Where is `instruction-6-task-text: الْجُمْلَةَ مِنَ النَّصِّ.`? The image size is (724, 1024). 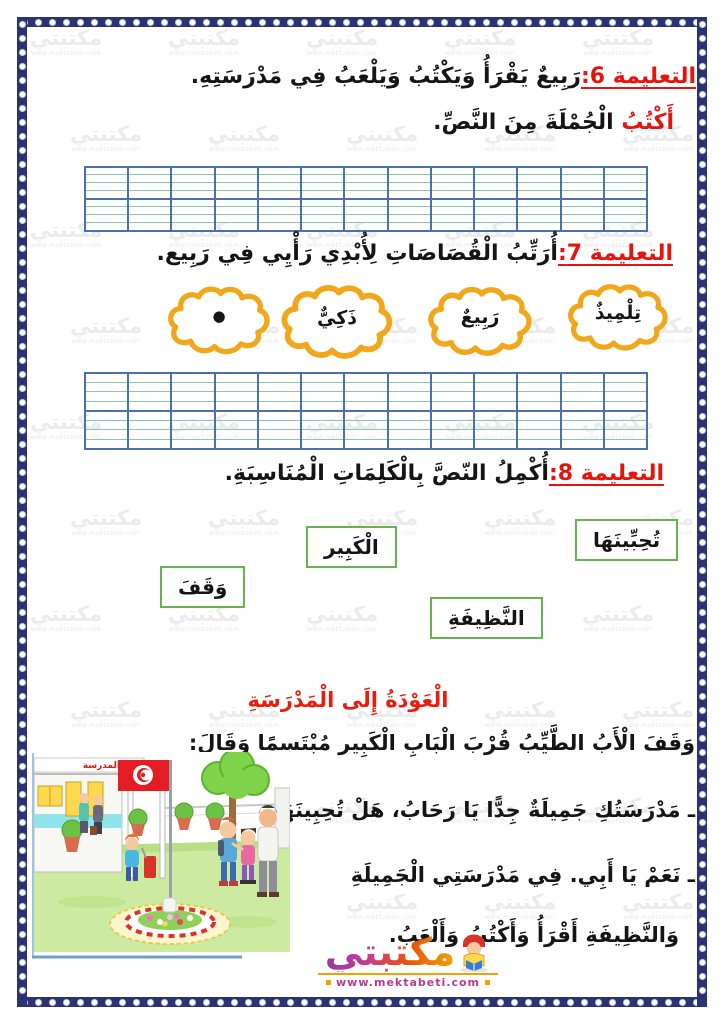
instruction-6-task-text: الْجُمْلَةَ مِنَ النَّصِّ. is located at coordinates (523, 122).